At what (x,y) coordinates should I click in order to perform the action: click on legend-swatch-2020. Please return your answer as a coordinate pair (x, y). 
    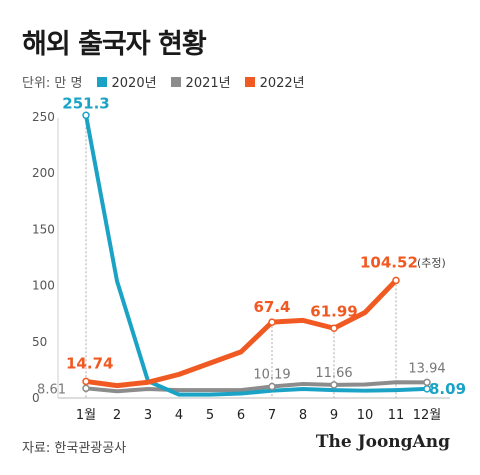
    Looking at the image, I should click on (101, 81).